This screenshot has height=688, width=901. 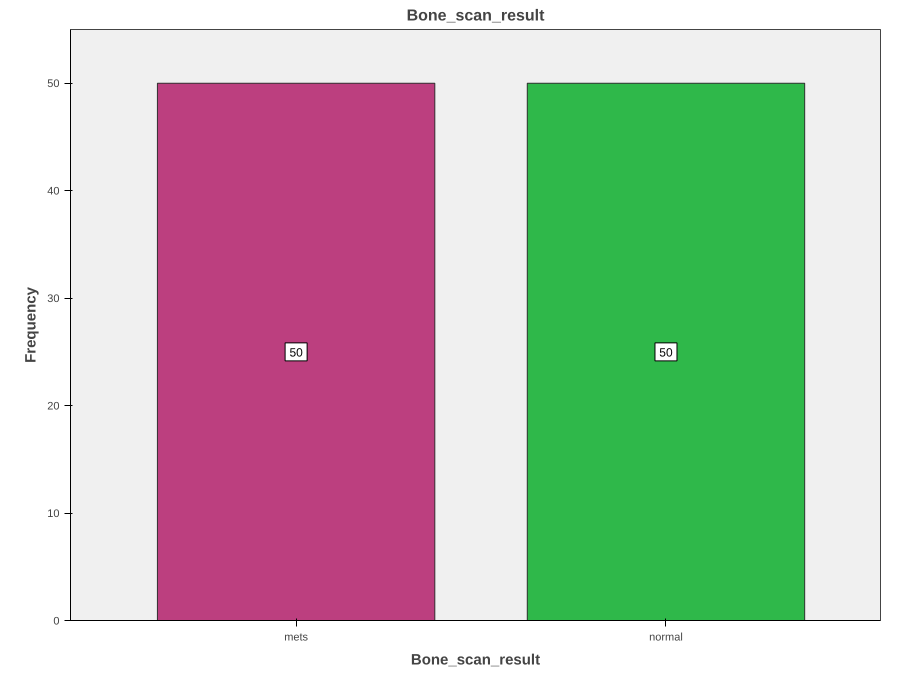 I want to click on chart-title: Bone_scan_result, so click(x=476, y=16).